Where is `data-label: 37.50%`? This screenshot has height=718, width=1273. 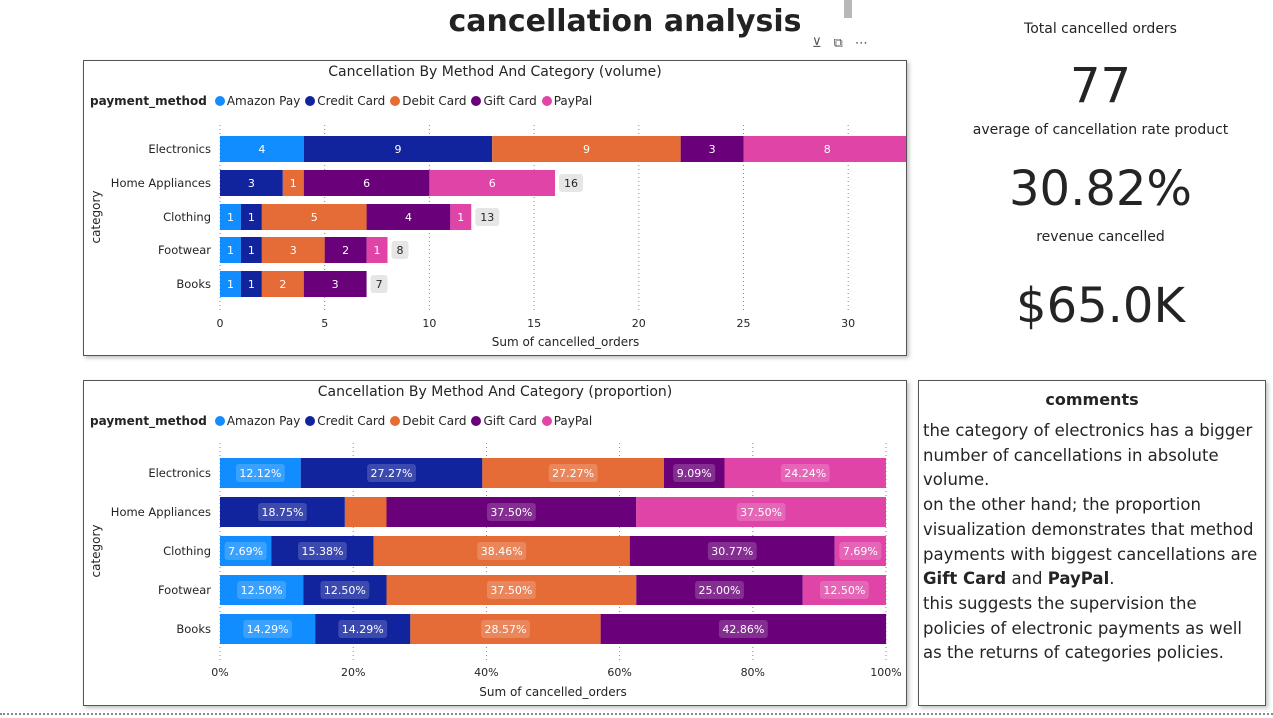 data-label: 37.50% is located at coordinates (511, 590).